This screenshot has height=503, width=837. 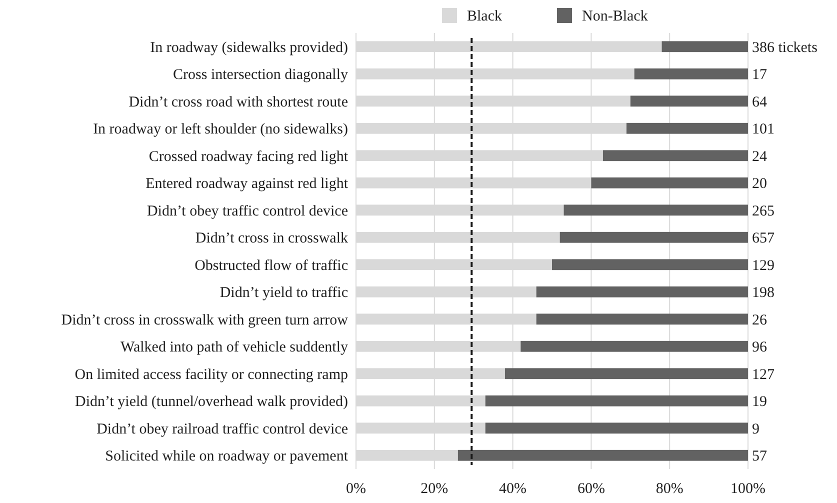 What do you see at coordinates (222, 429) in the screenshot?
I see `y-tick-label: Didn’t obey railroad traffic control device` at bounding box center [222, 429].